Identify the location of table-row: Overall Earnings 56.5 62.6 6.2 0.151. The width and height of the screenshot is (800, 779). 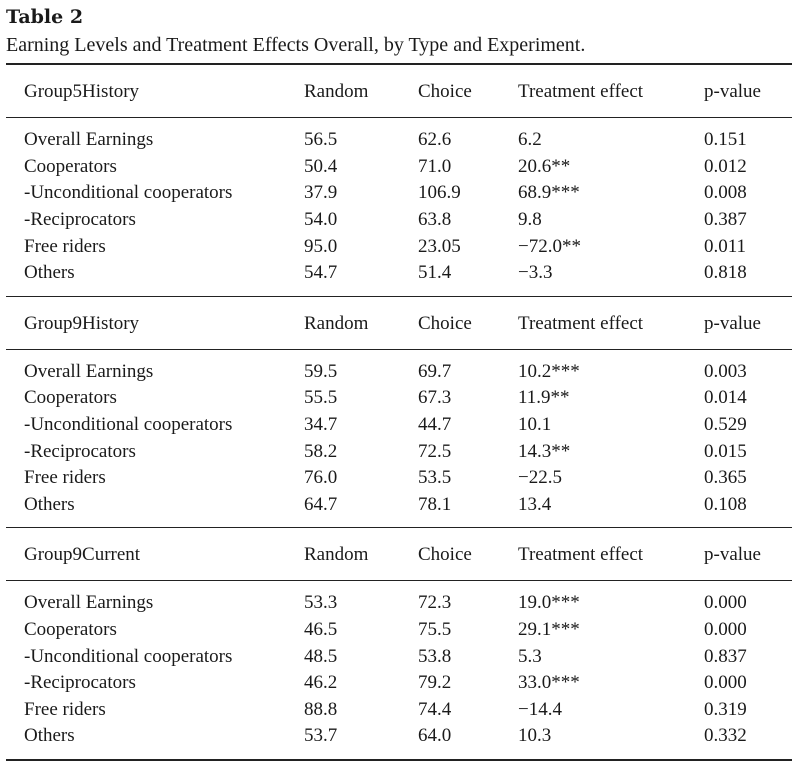
(399, 135).